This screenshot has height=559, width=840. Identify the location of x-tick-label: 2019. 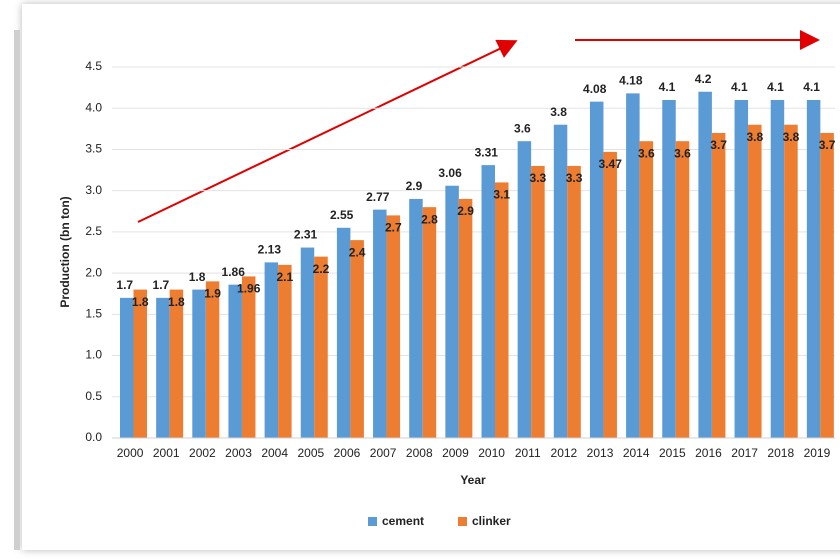
(817, 453).